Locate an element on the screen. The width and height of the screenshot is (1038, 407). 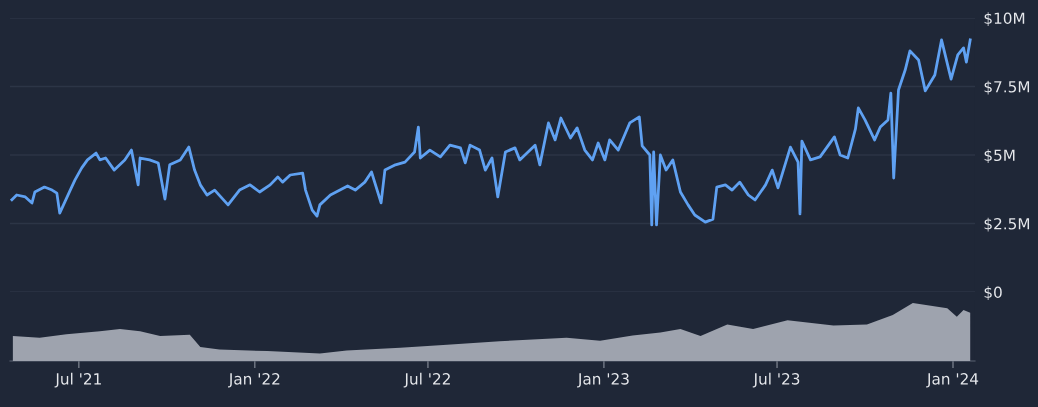
y-tick-label: $10M is located at coordinates (1004, 19).